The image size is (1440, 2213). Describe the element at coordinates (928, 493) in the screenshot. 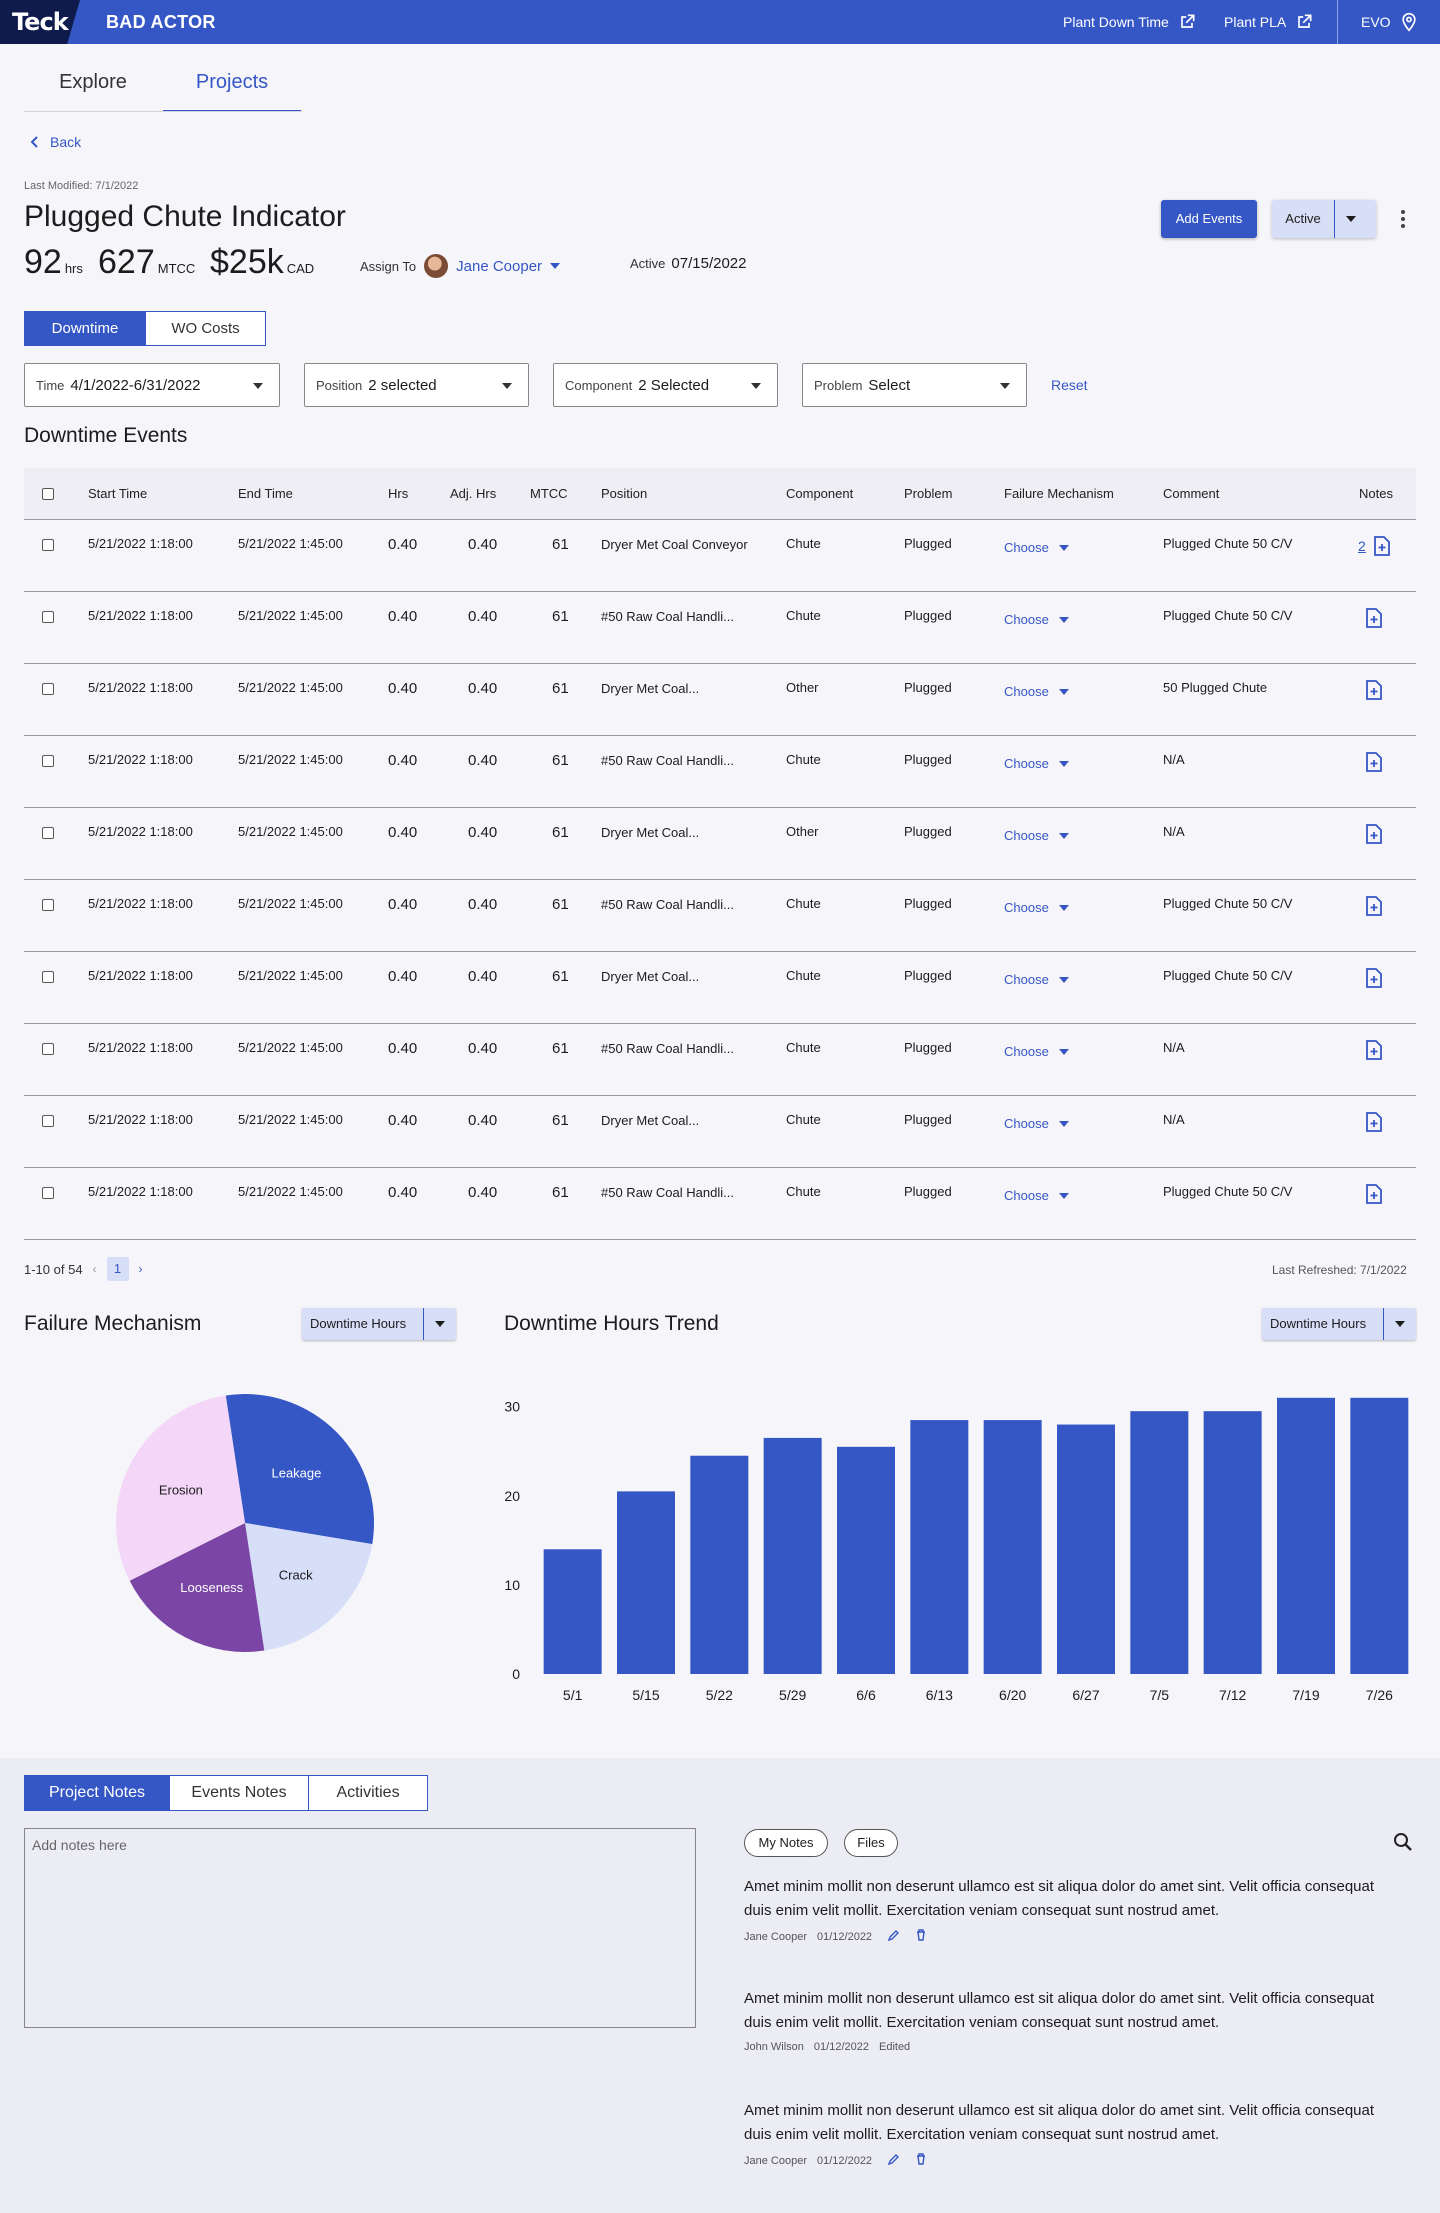

I see `col-problem: Problem` at that location.